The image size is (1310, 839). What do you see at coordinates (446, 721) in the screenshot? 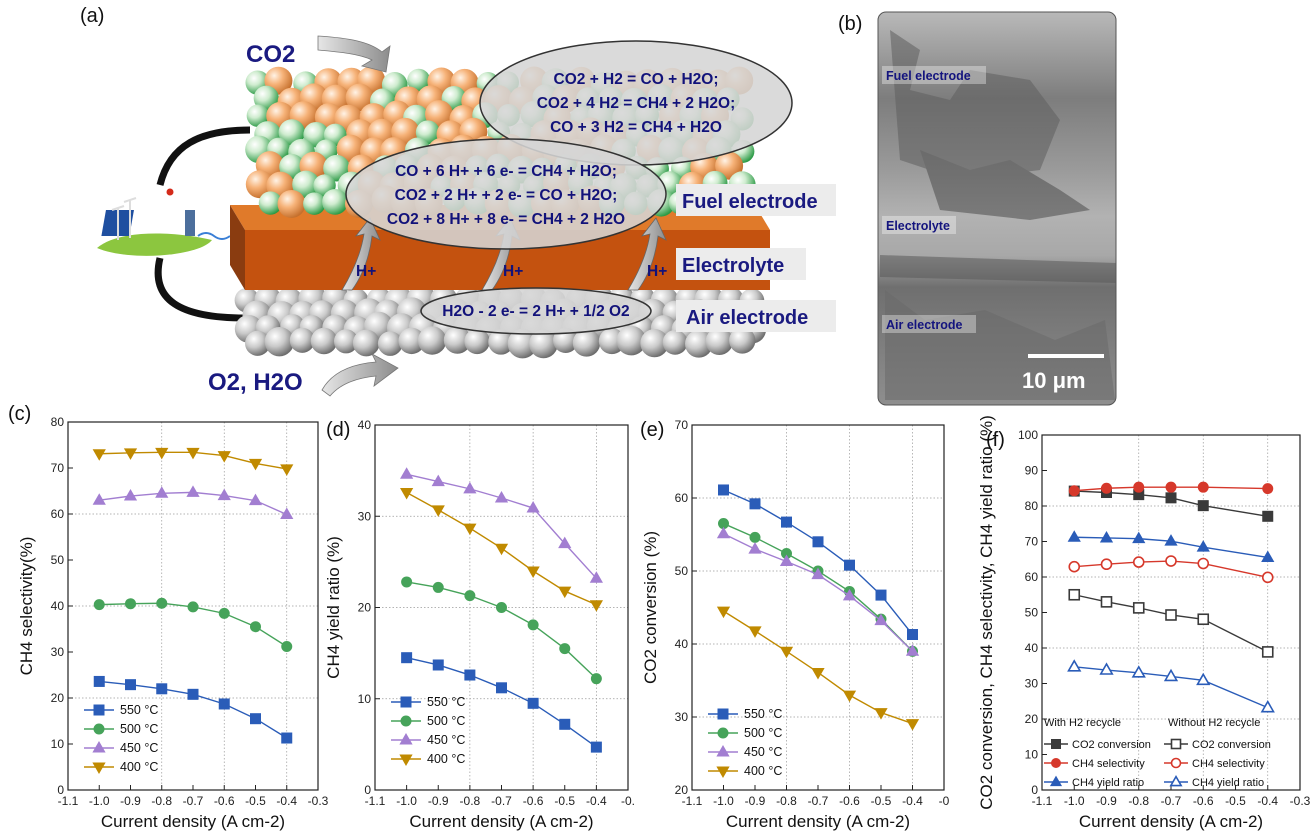
I see `legend-label: 500 °C` at bounding box center [446, 721].